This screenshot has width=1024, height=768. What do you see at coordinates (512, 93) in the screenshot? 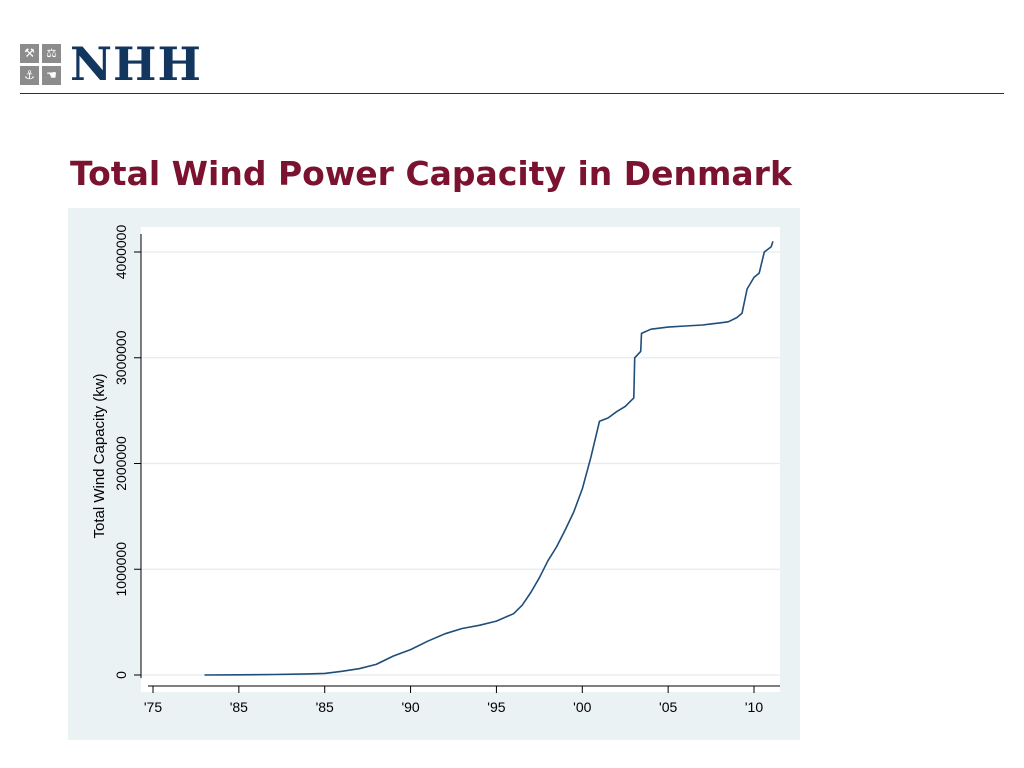
I see `header-rule` at bounding box center [512, 93].